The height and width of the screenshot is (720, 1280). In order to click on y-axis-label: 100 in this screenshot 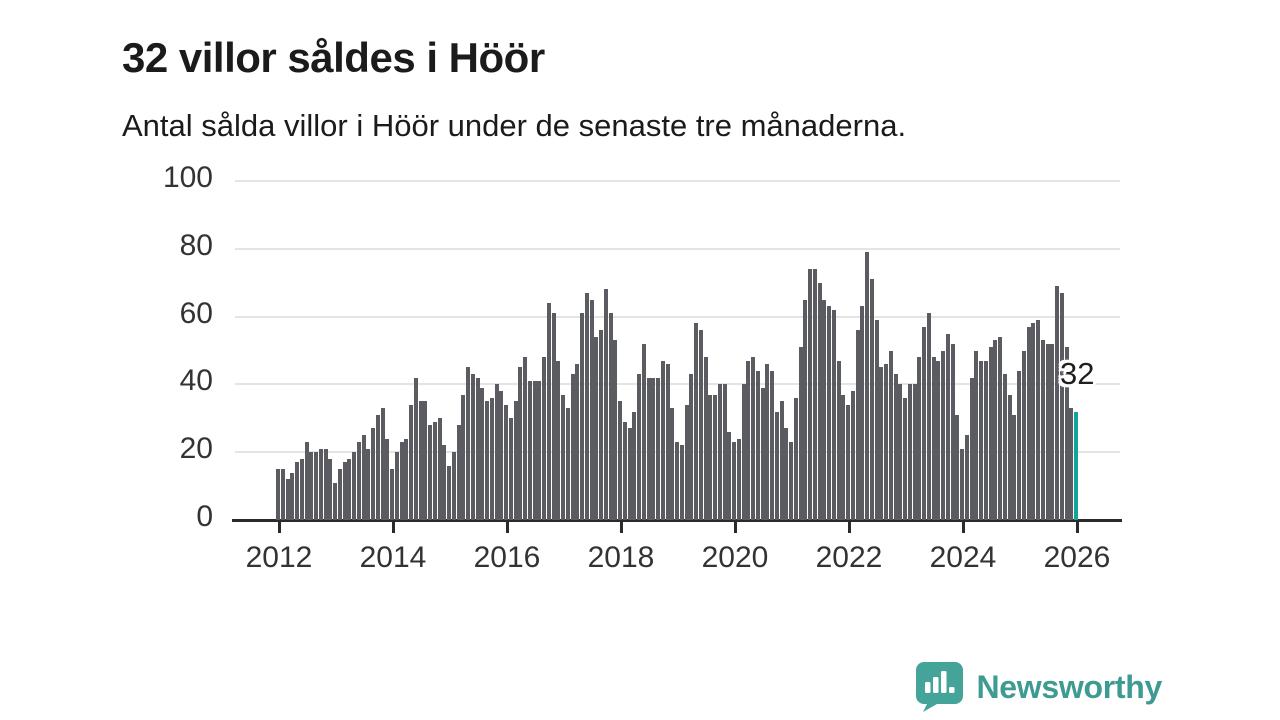, I will do `click(187, 177)`.